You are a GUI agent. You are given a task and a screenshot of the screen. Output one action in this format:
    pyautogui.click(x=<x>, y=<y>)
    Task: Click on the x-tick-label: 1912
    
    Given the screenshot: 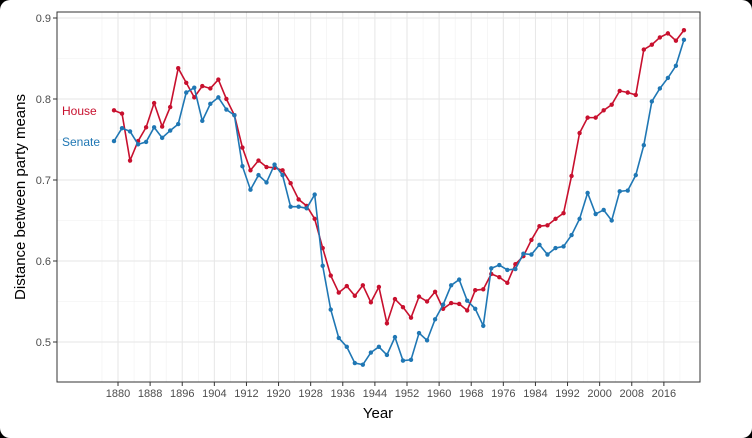 What is the action you would take?
    pyautogui.click(x=246, y=394)
    